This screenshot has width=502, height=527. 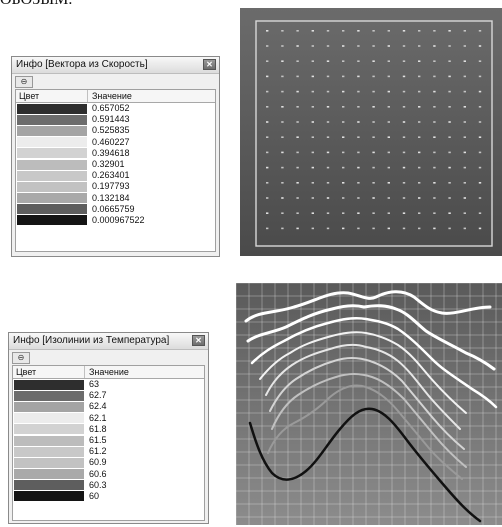 What do you see at coordinates (115, 142) in the screenshot?
I see `legend-row: 0.460227` at bounding box center [115, 142].